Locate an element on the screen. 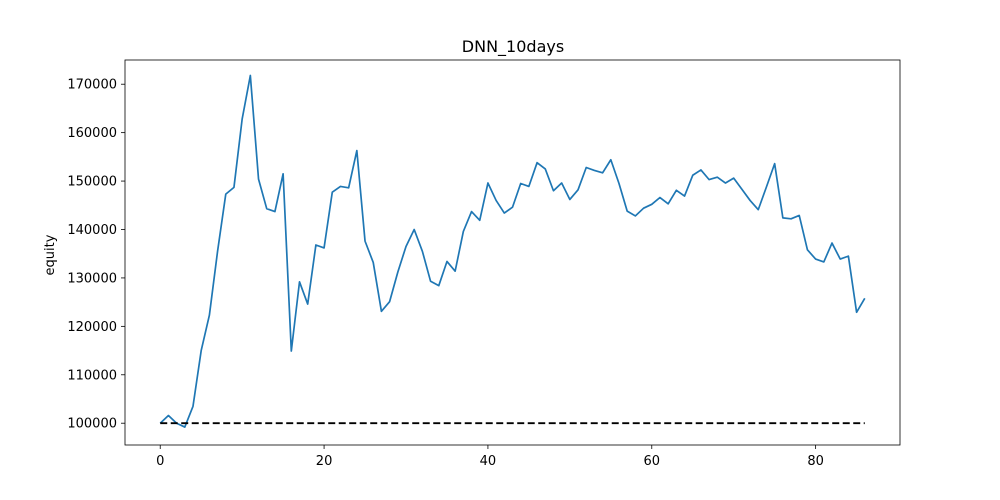  x-tick-label: 80 is located at coordinates (815, 461).